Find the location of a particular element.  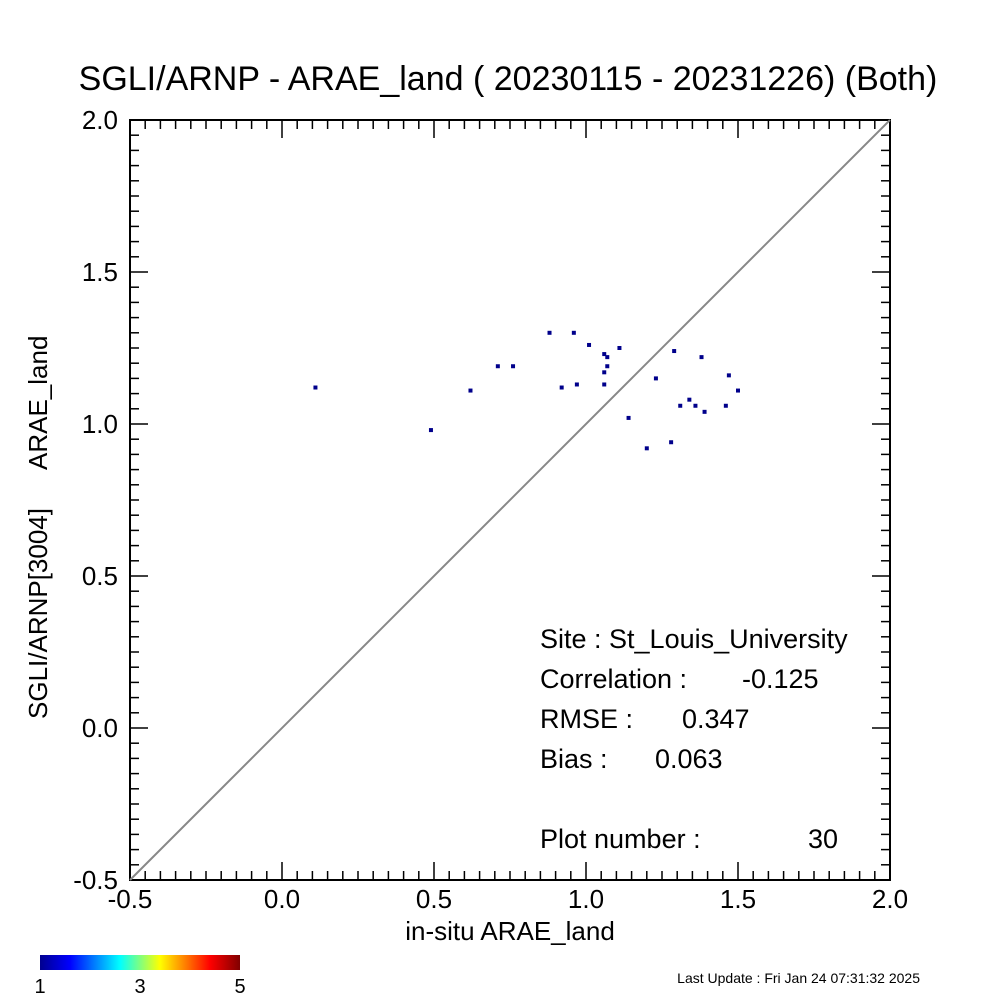

y-axis-label: SGLI/ARNP[3004] ARAE_land is located at coordinates (38, 527).